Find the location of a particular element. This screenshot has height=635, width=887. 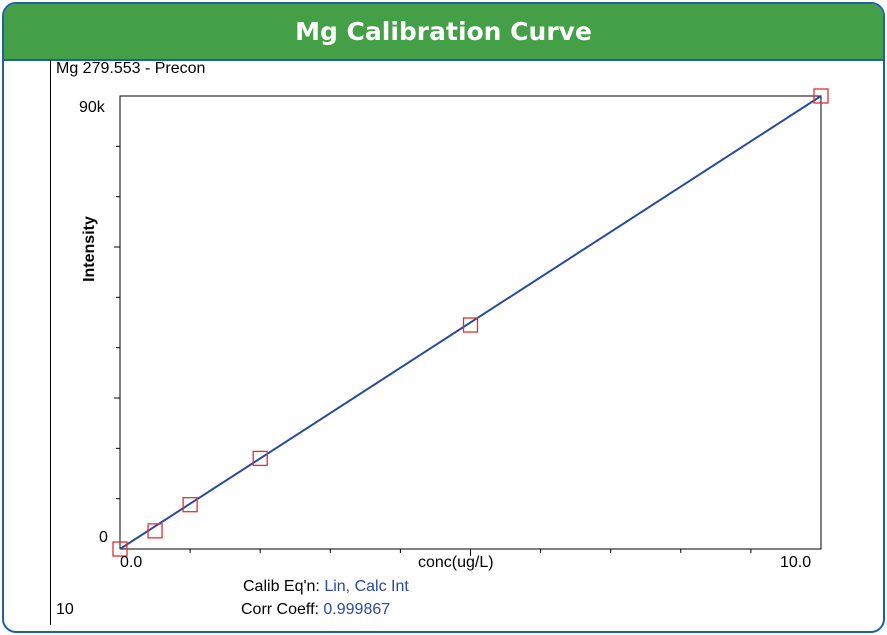

y-axis-label: Intensity is located at coordinates (89, 249).